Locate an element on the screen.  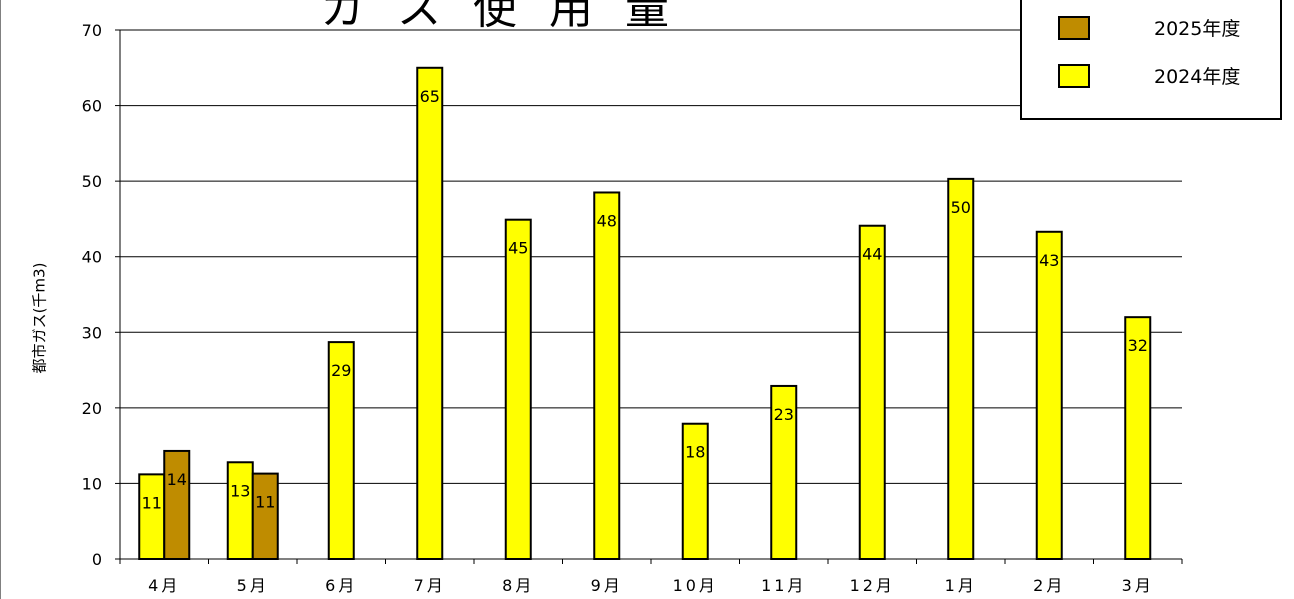
data-label-2025: 11 is located at coordinates (265, 502).